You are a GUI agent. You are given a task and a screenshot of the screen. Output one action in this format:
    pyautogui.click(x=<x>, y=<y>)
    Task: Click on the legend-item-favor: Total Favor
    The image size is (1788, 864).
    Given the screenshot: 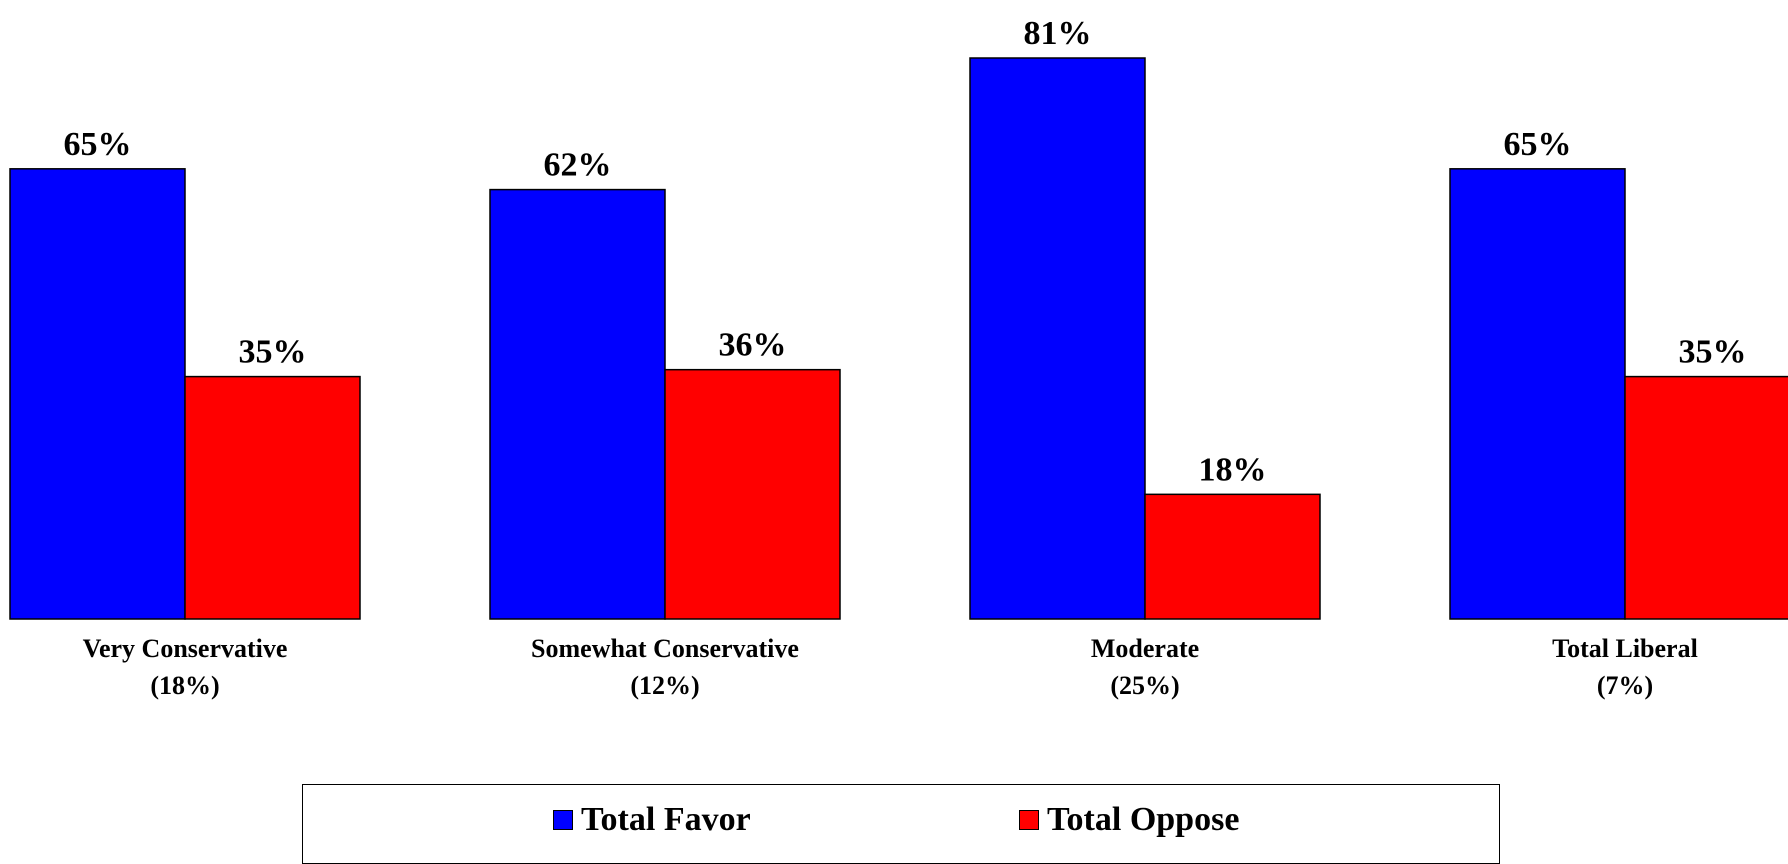 What is the action you would take?
    pyautogui.click(x=652, y=820)
    